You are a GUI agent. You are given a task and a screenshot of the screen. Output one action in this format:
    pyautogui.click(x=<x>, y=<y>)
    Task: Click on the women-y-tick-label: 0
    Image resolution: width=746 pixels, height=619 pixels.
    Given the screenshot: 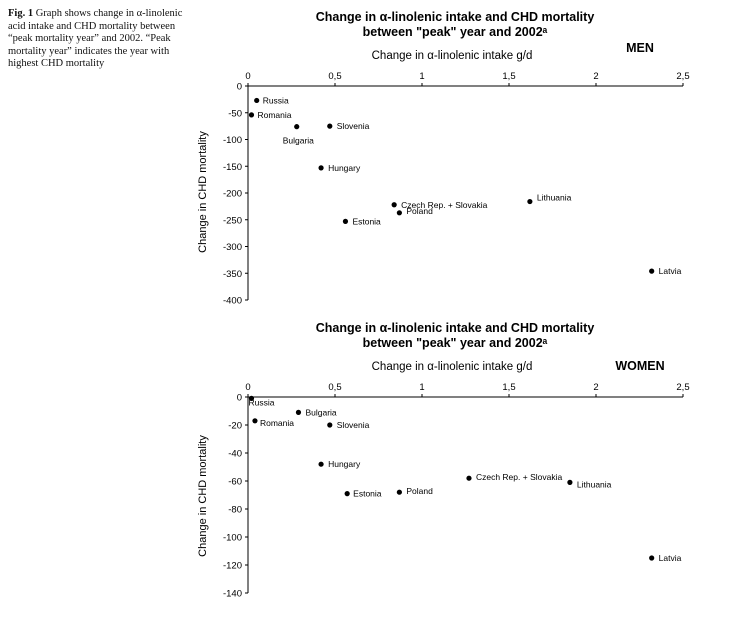 What is the action you would take?
    pyautogui.click(x=239, y=398)
    